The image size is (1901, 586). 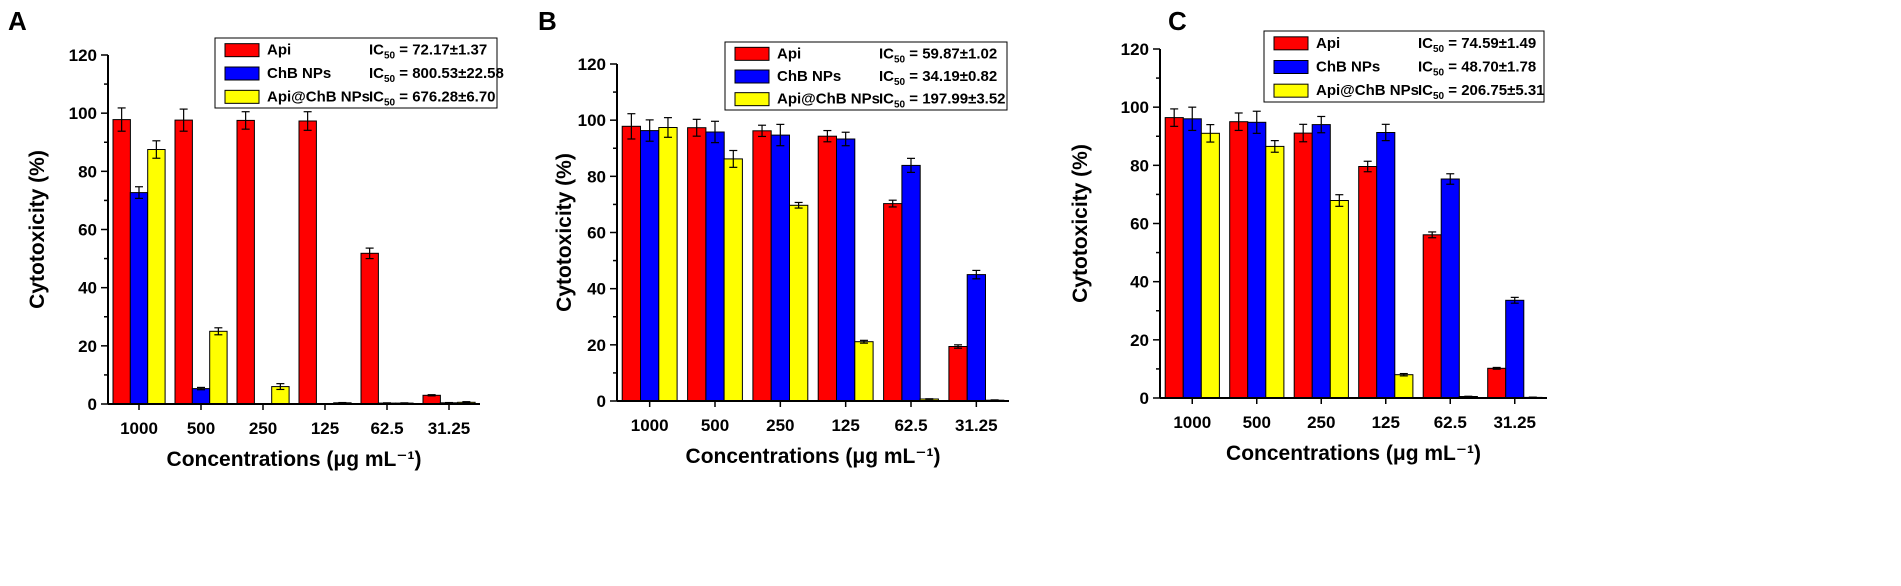 What do you see at coordinates (1450, 422) in the screenshot?
I see `x-tick-label: 62.5` at bounding box center [1450, 422].